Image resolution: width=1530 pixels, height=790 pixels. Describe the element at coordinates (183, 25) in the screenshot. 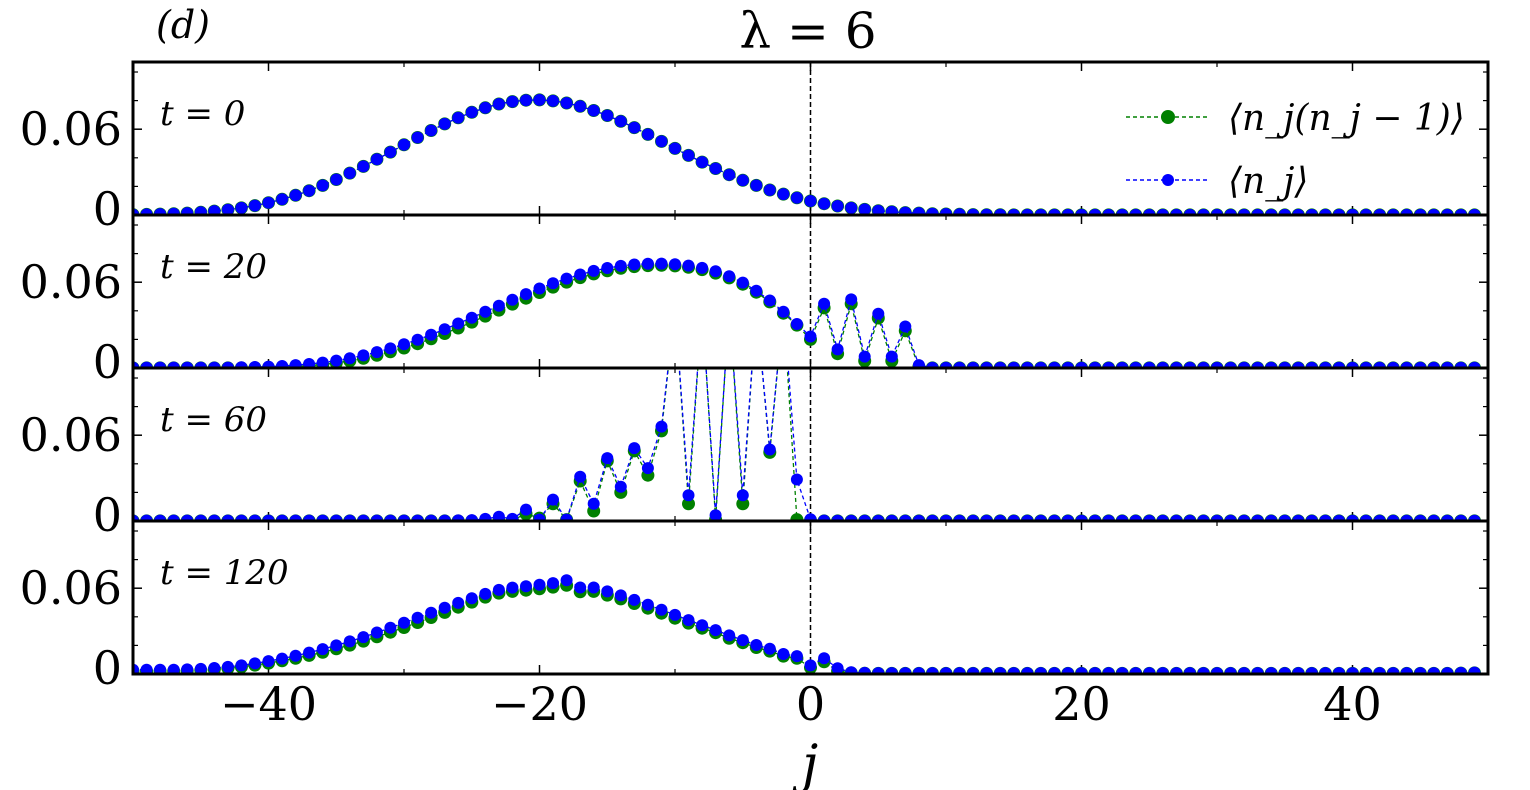

I see `panel-tag: (d)` at that location.